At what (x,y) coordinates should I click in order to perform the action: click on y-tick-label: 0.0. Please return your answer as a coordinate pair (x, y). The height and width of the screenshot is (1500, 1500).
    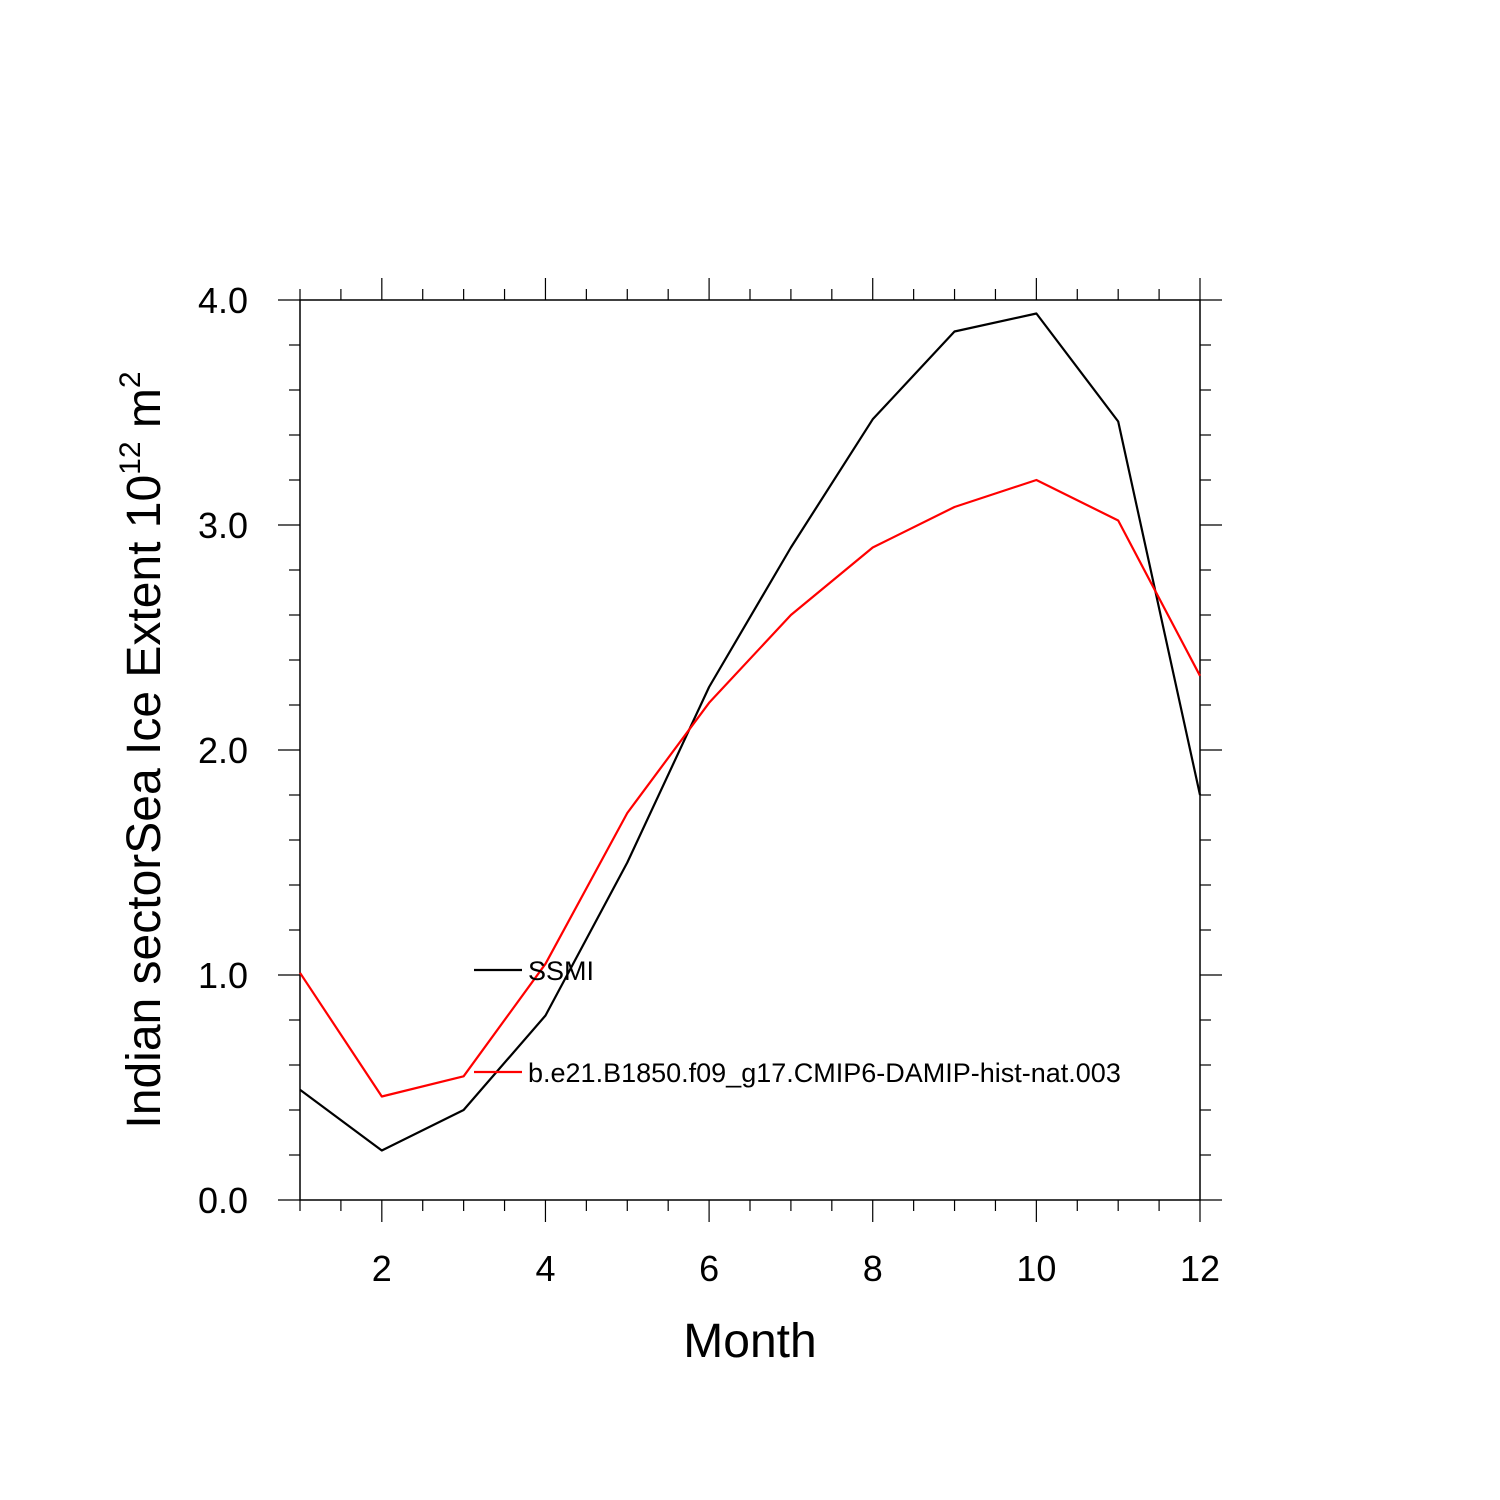
    Looking at the image, I should click on (223, 1200).